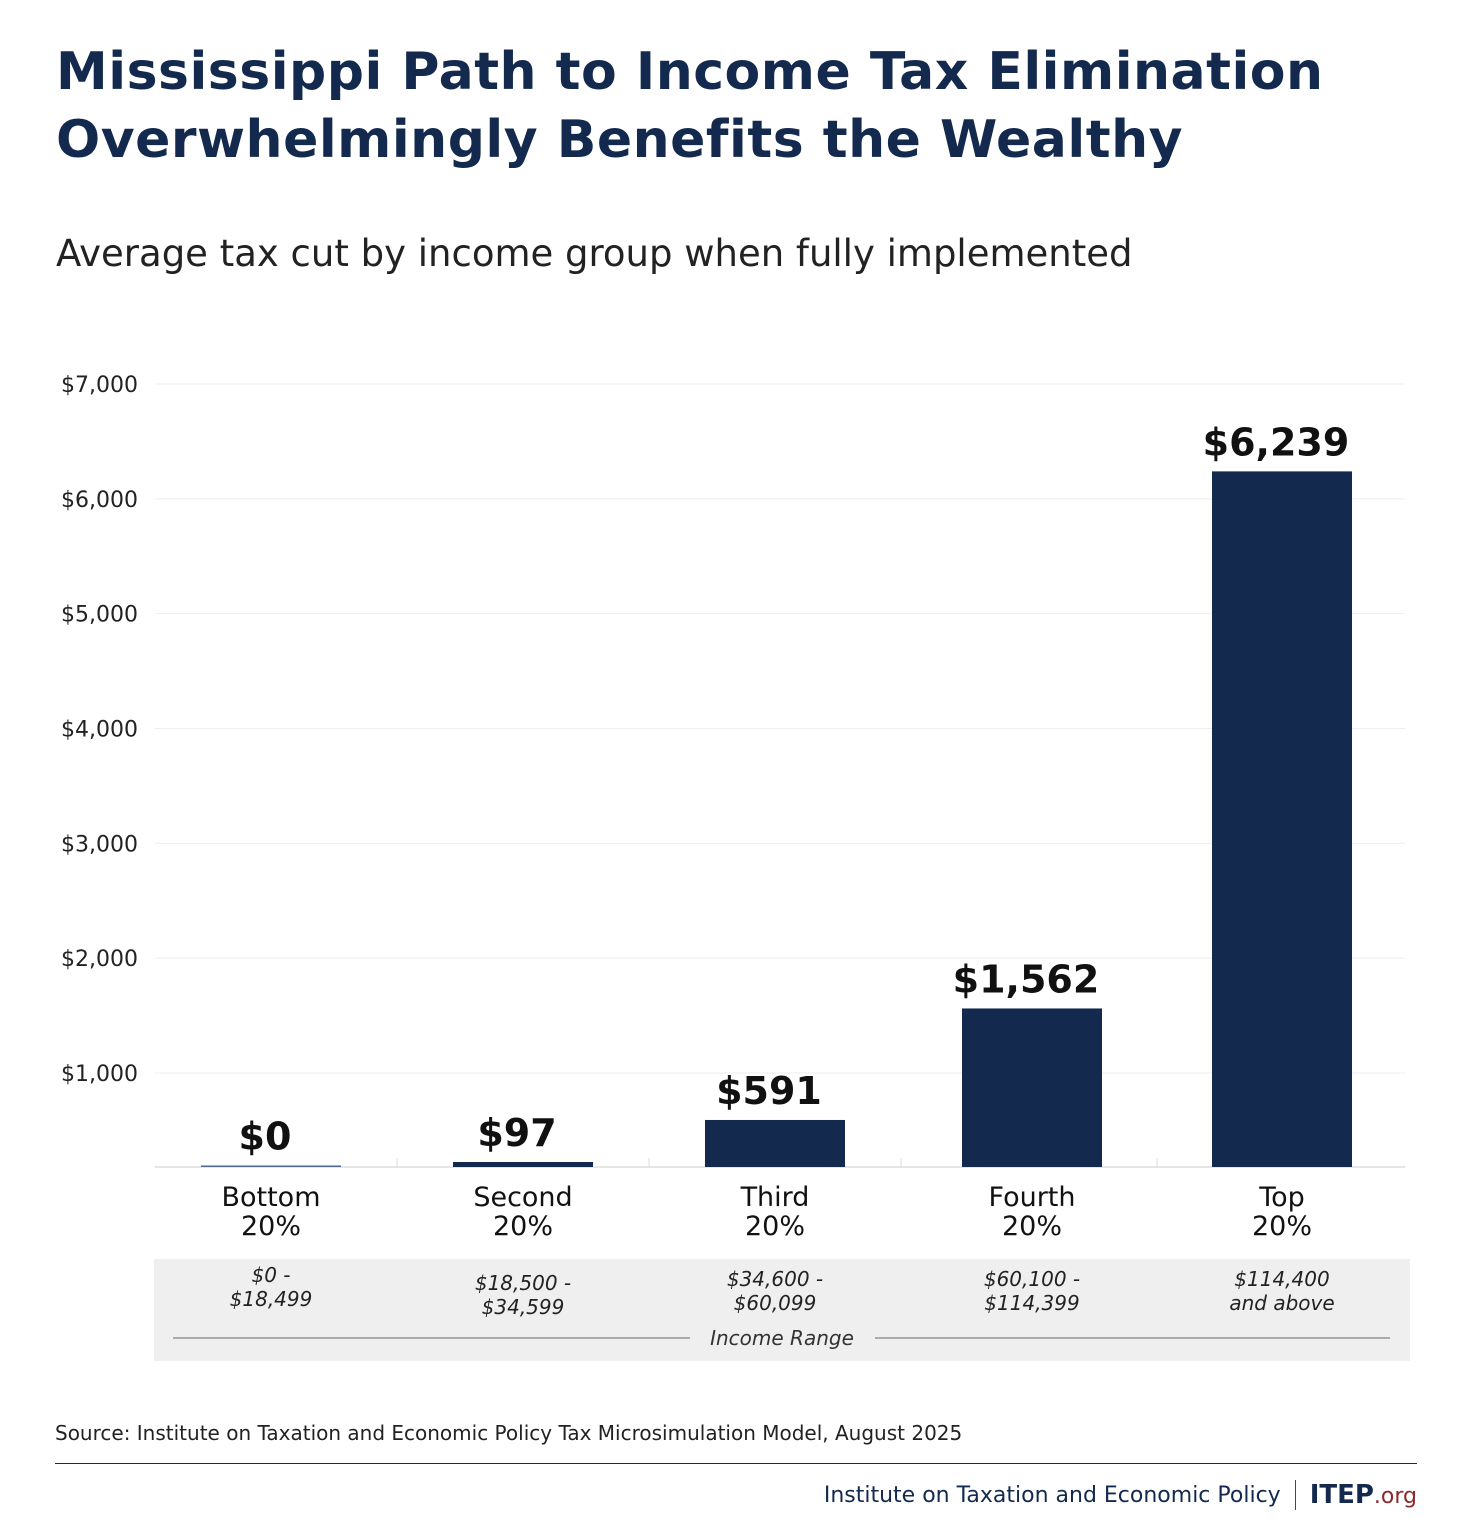  Describe the element at coordinates (265, 1137) in the screenshot. I see `data-label: $0` at that location.